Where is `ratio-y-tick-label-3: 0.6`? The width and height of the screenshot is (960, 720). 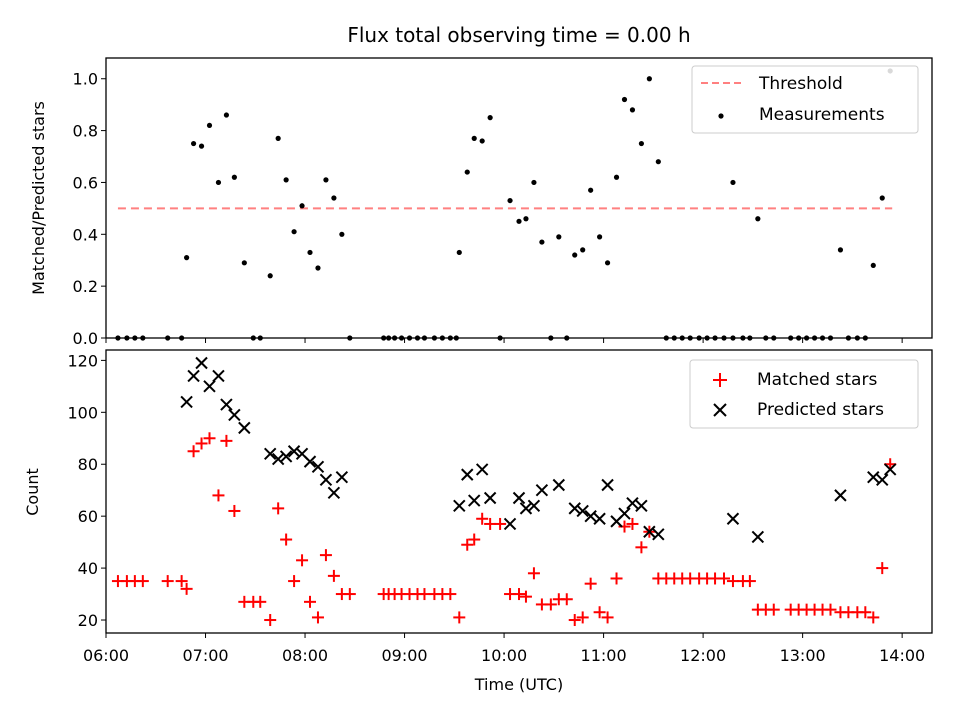
ratio-y-tick-label-3: 0.6 is located at coordinates (85, 182).